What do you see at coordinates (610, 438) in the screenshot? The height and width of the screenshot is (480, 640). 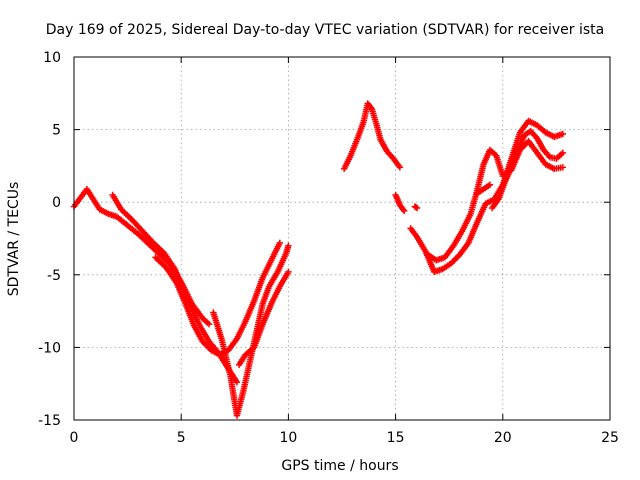 I see `x-tick-label: 25` at bounding box center [610, 438].